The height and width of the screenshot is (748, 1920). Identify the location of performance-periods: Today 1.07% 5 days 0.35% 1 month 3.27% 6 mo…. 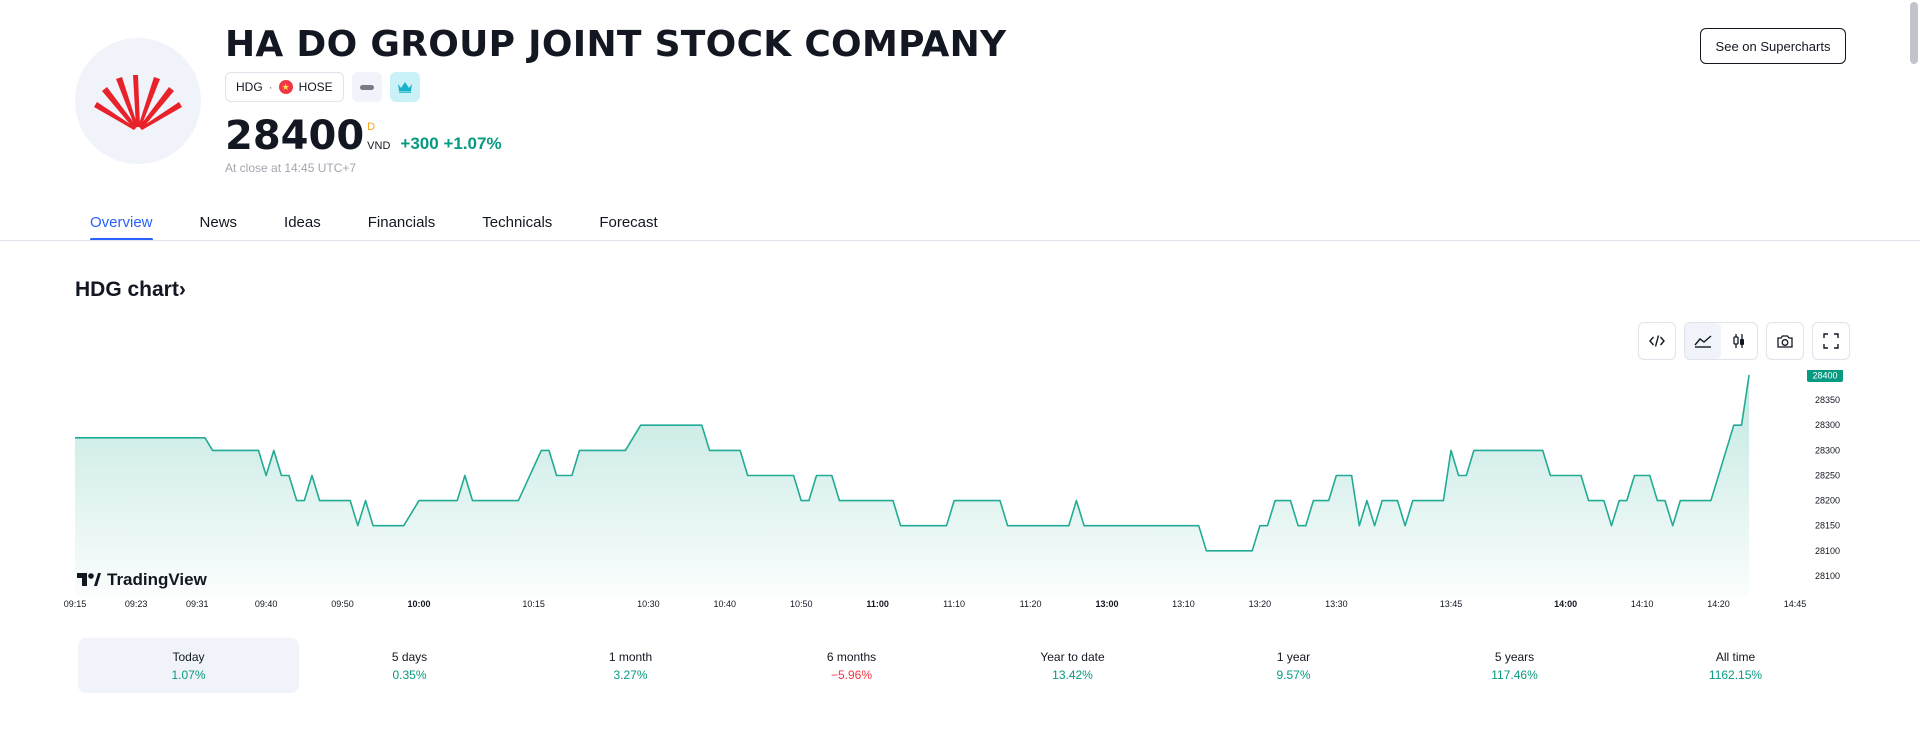
(962, 665).